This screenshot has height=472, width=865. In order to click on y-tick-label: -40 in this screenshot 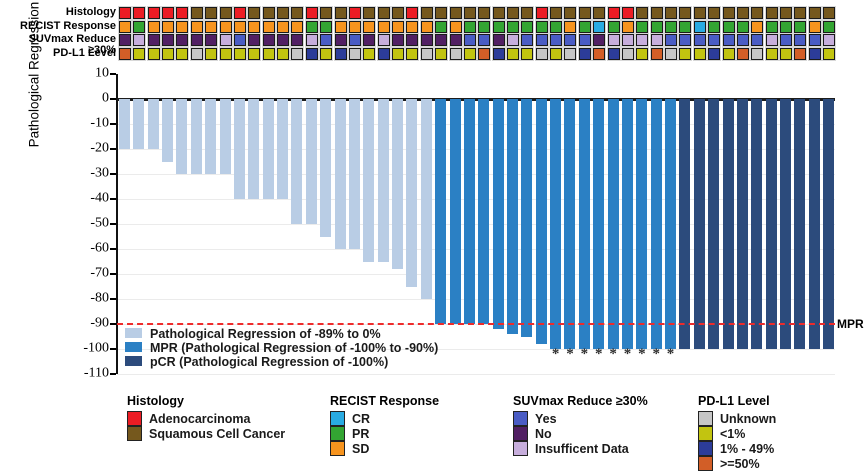, I will do `click(99, 198)`.